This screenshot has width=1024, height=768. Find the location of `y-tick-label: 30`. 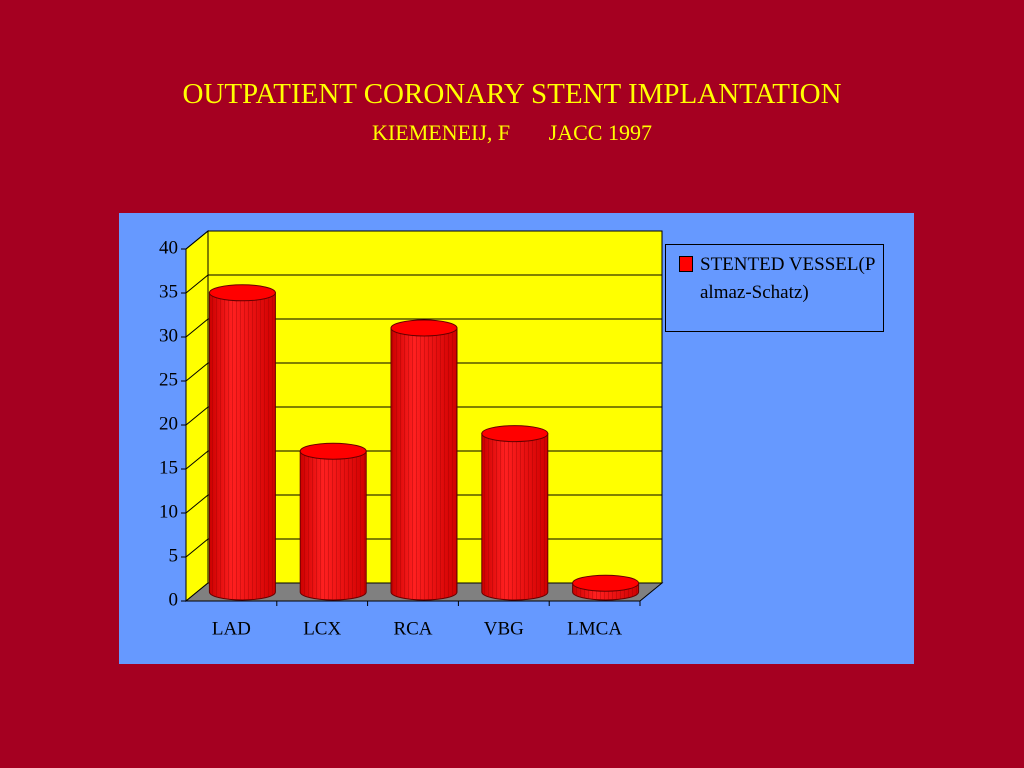

y-tick-label: 30 is located at coordinates (168, 335).